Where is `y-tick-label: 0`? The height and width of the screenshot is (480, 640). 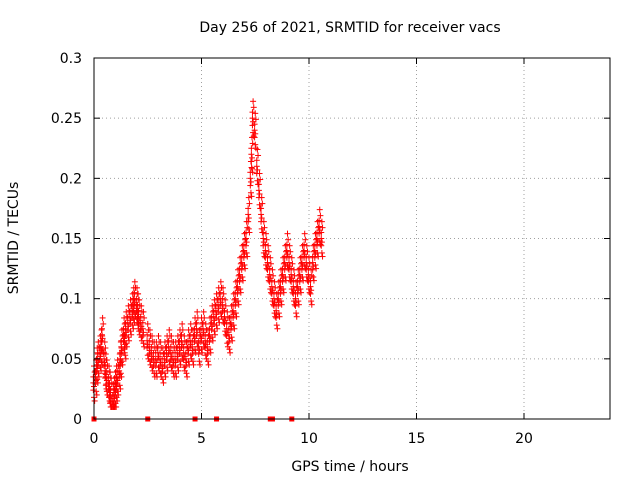 y-tick-label: 0 is located at coordinates (77, 420).